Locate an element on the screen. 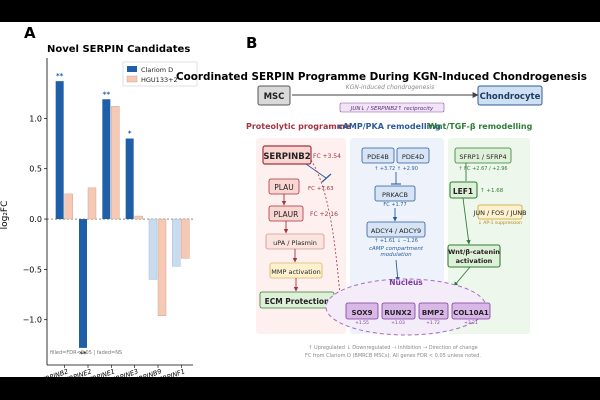 This screenshot has height=400, width=600. chondrocyte-label: Chondrocyte is located at coordinates (510, 97).